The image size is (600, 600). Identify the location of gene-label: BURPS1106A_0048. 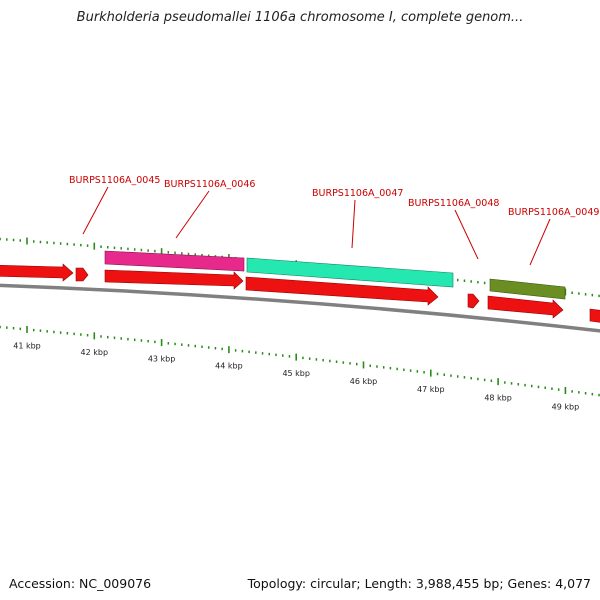
(453, 203).